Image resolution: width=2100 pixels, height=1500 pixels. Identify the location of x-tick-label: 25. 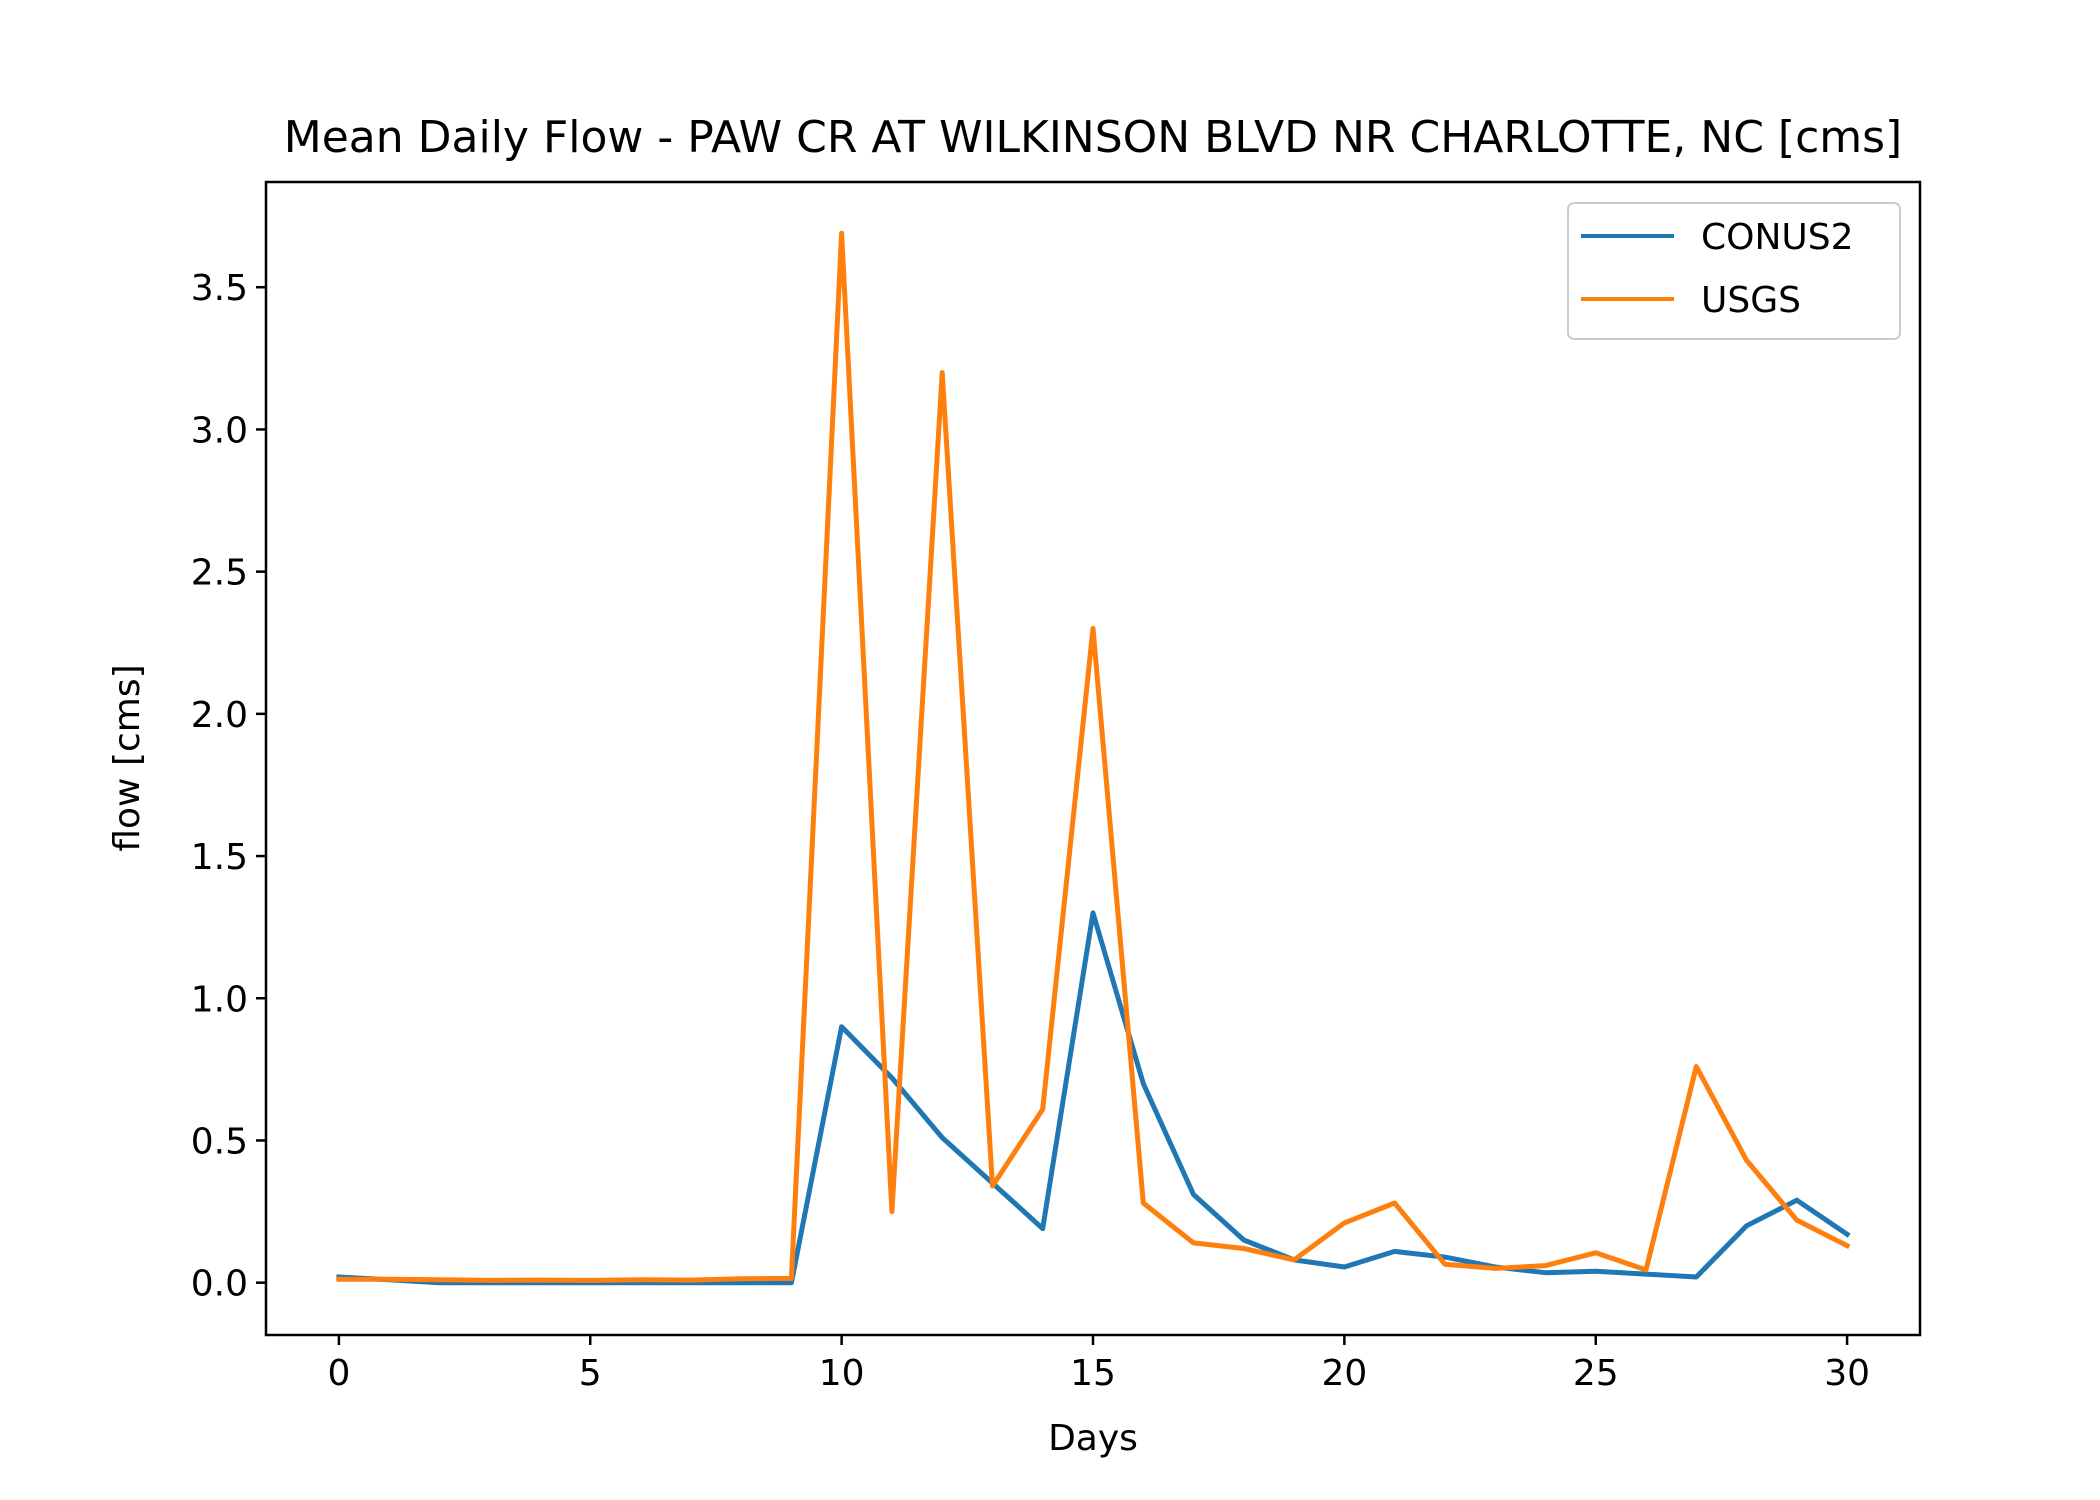
(1596, 1373).